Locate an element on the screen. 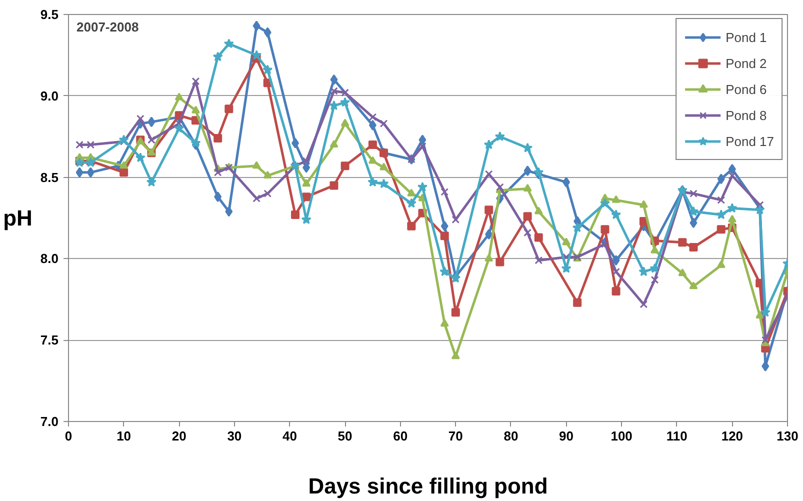  x-tick-label: 100 is located at coordinates (621, 436).